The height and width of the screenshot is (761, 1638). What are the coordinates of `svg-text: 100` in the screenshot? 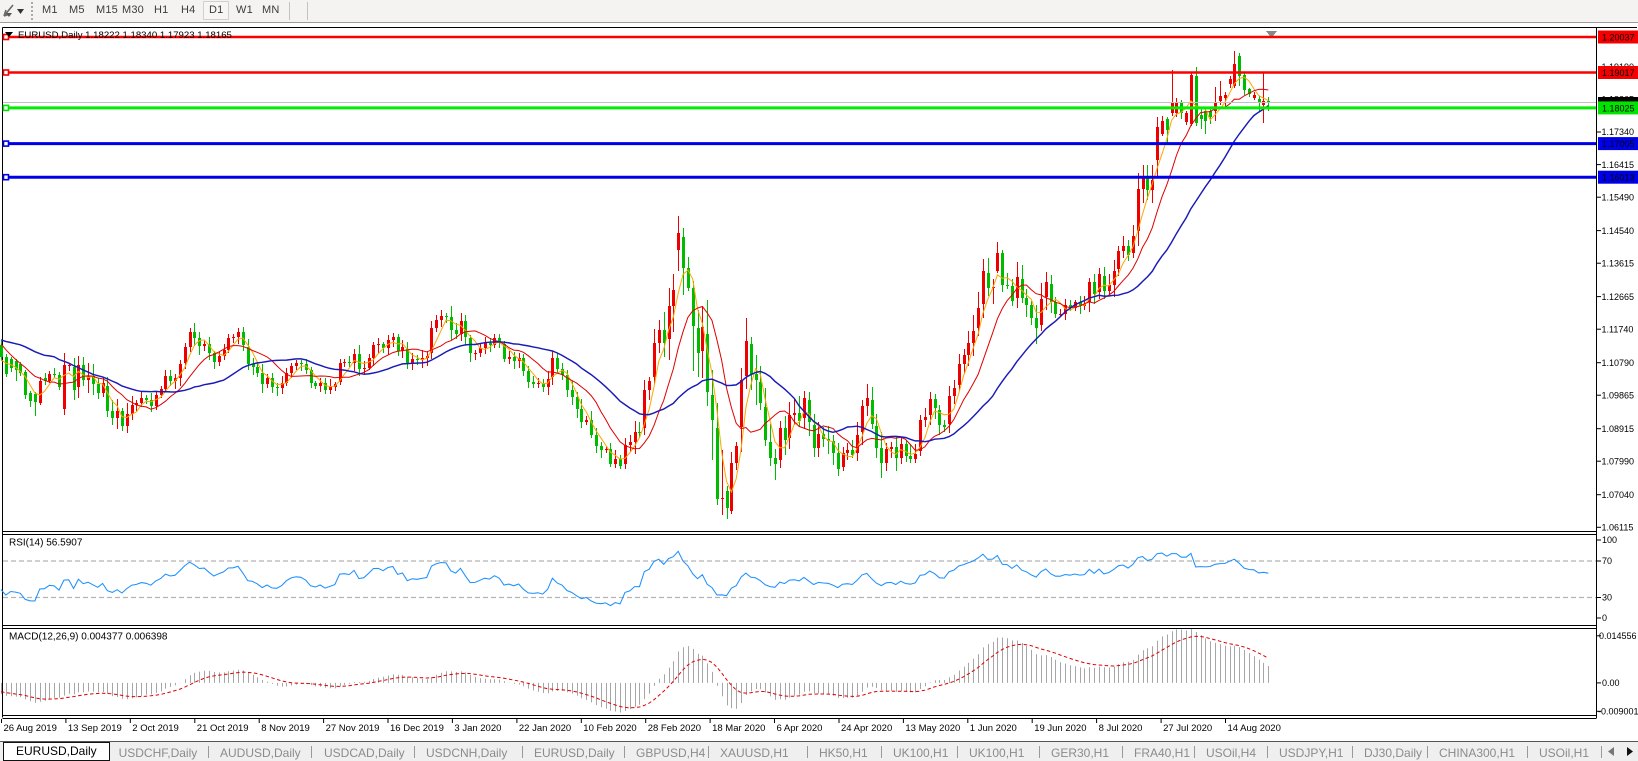 It's located at (1609, 540).